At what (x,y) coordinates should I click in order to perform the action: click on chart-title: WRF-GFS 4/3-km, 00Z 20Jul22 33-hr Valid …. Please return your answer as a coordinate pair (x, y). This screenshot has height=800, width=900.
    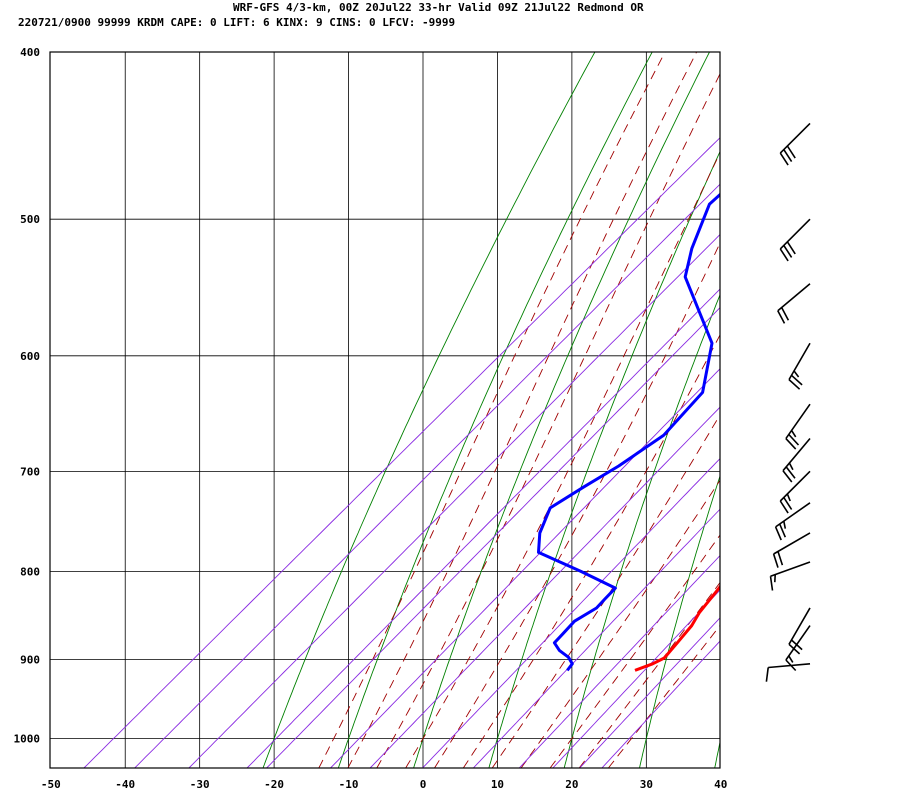
    Looking at the image, I should click on (438, 7).